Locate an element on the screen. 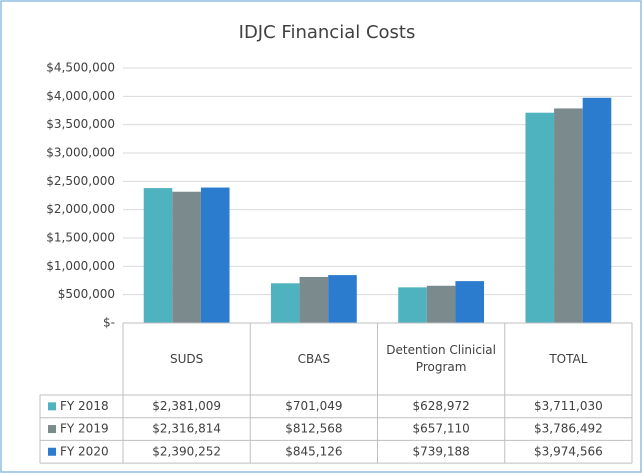 This screenshot has height=473, width=642. category-cell: Detention Clinicial Program is located at coordinates (441, 358).